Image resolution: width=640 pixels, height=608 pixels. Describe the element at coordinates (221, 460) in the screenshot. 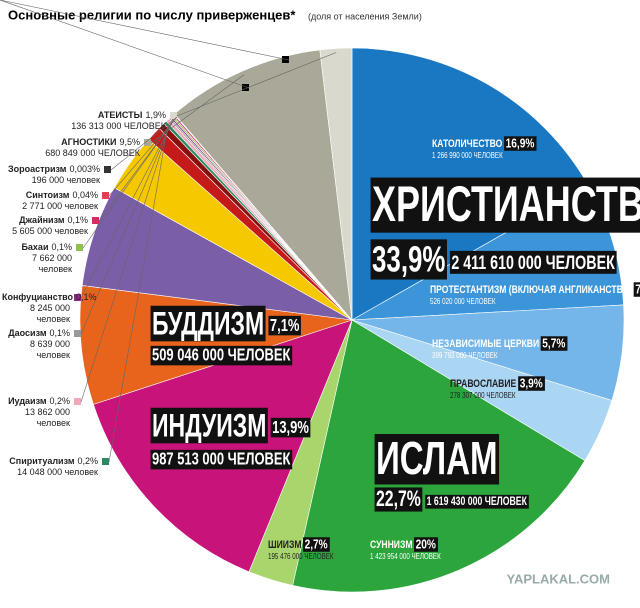

I see `count-label: 987 513 000 ЧЕЛОВЕК` at that location.